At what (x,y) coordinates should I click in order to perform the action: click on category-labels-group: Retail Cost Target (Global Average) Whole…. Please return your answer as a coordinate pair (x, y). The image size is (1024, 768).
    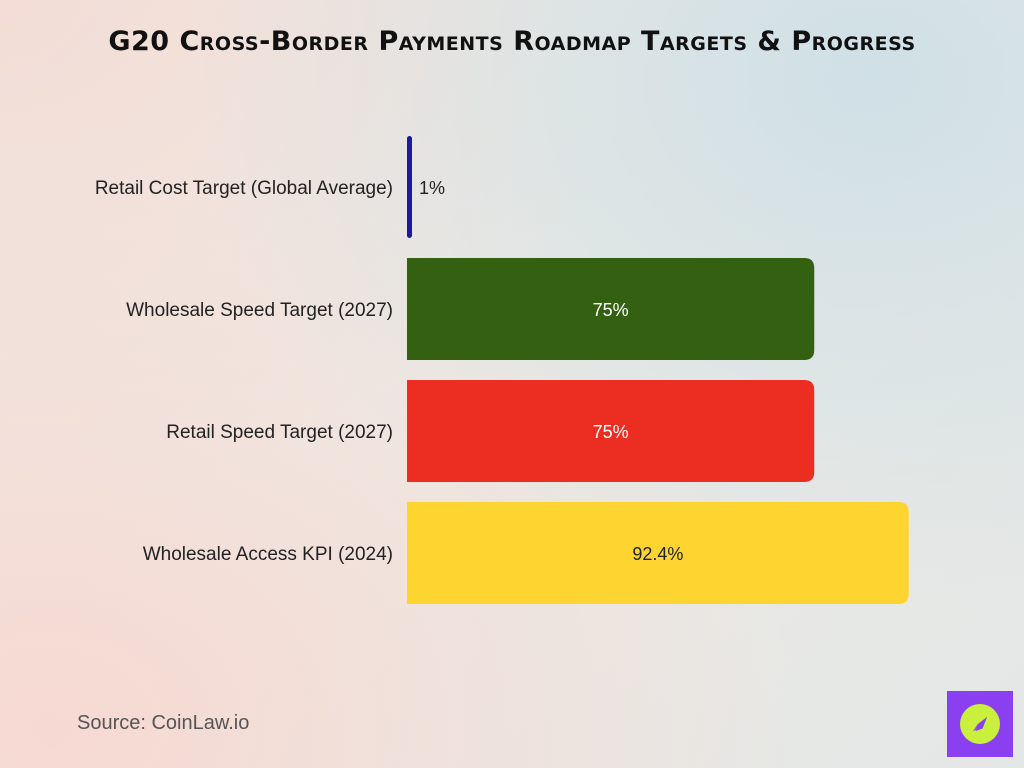
    Looking at the image, I should click on (244, 371).